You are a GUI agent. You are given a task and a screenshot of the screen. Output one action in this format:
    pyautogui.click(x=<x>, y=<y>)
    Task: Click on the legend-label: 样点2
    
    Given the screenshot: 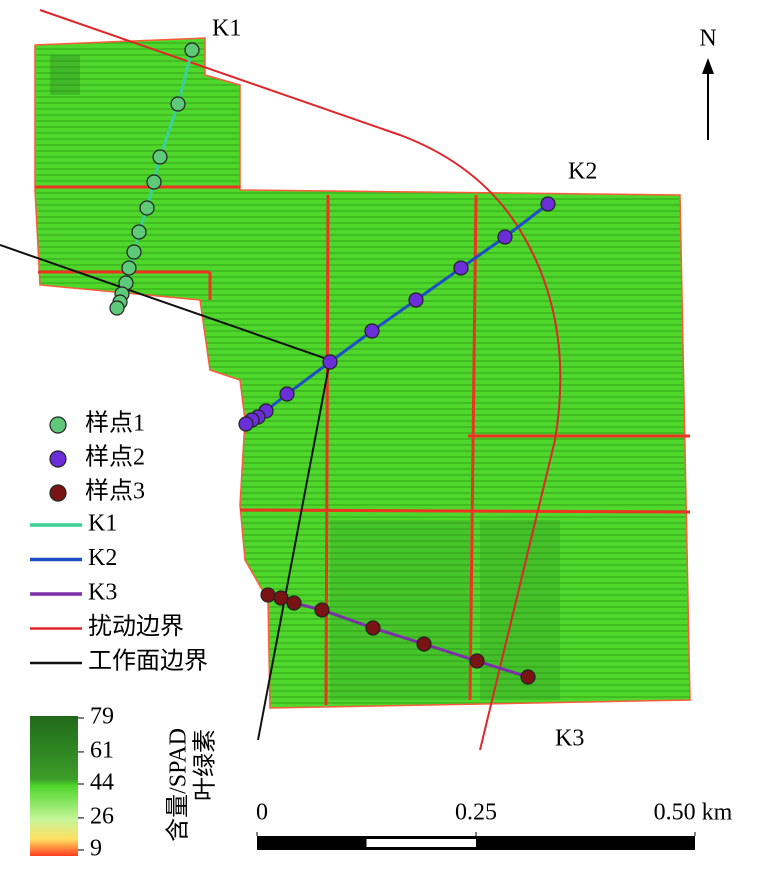 What is the action you would take?
    pyautogui.click(x=115, y=457)
    